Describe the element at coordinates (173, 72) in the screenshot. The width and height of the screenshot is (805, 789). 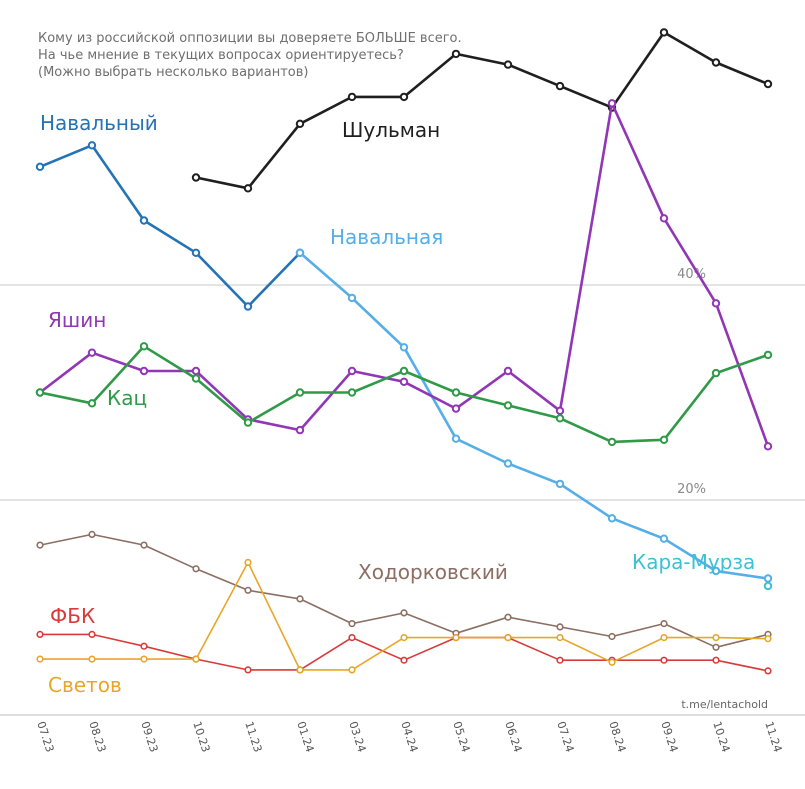
I see `title-line-3: (Можно выбрать несколько вариантов)` at that location.